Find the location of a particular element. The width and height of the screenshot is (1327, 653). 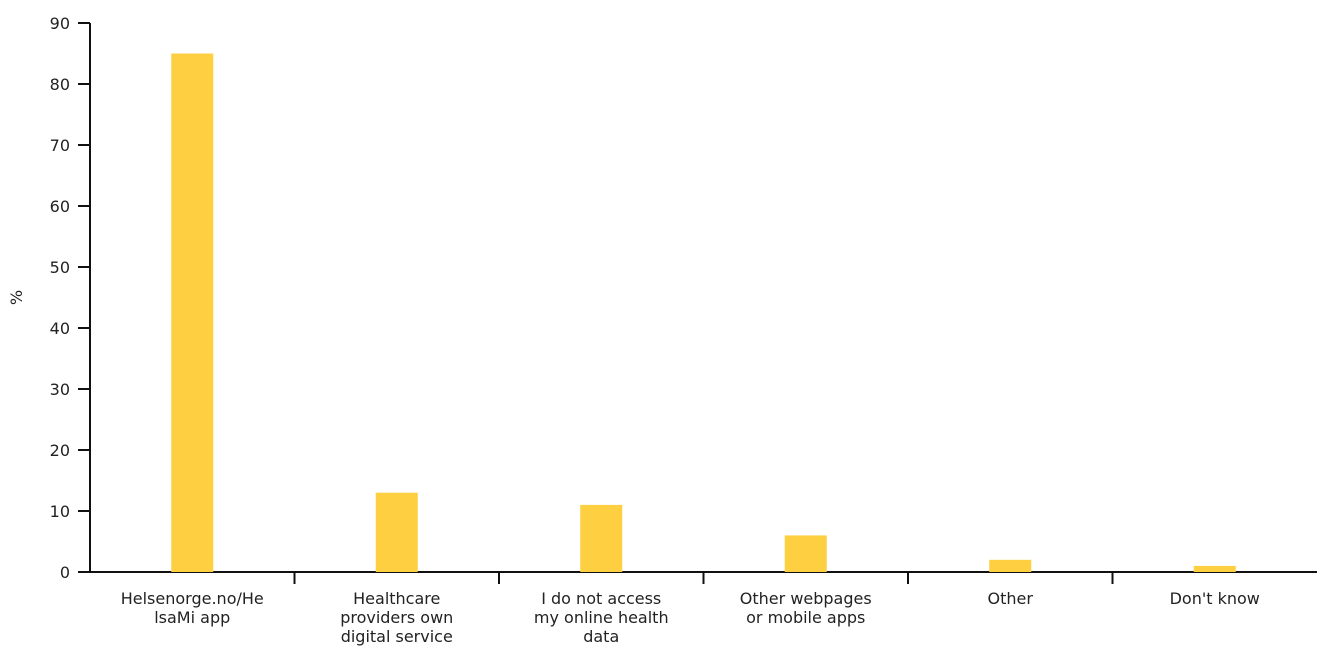

y-tick-label: 60 is located at coordinates (60, 206).